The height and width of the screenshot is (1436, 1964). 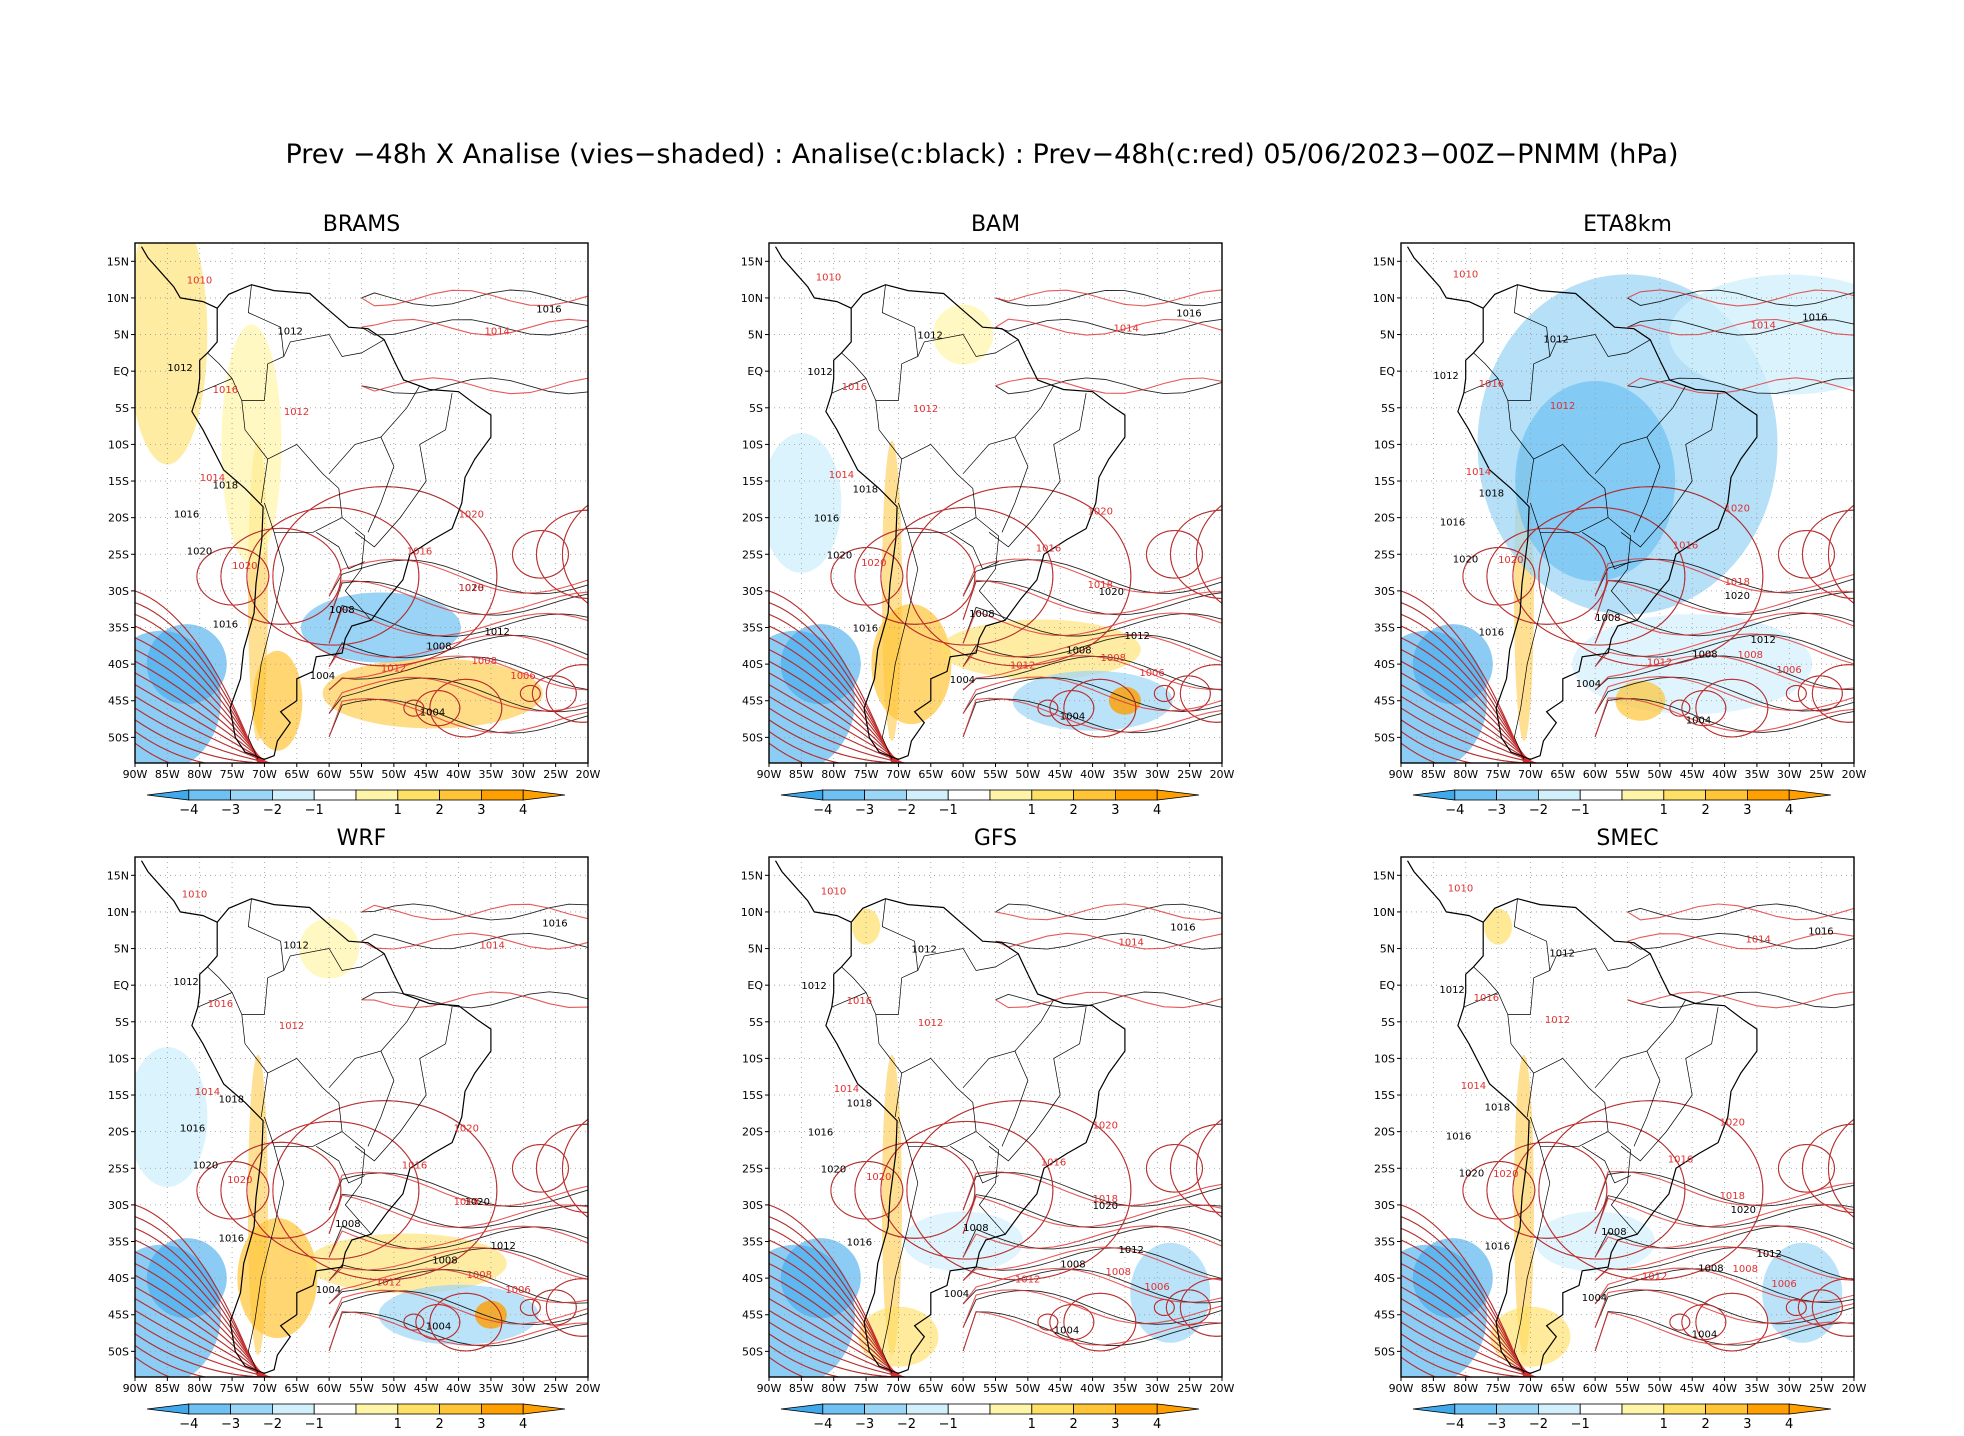 I want to click on lat-tick-label: 15N, so click(x=118, y=261).